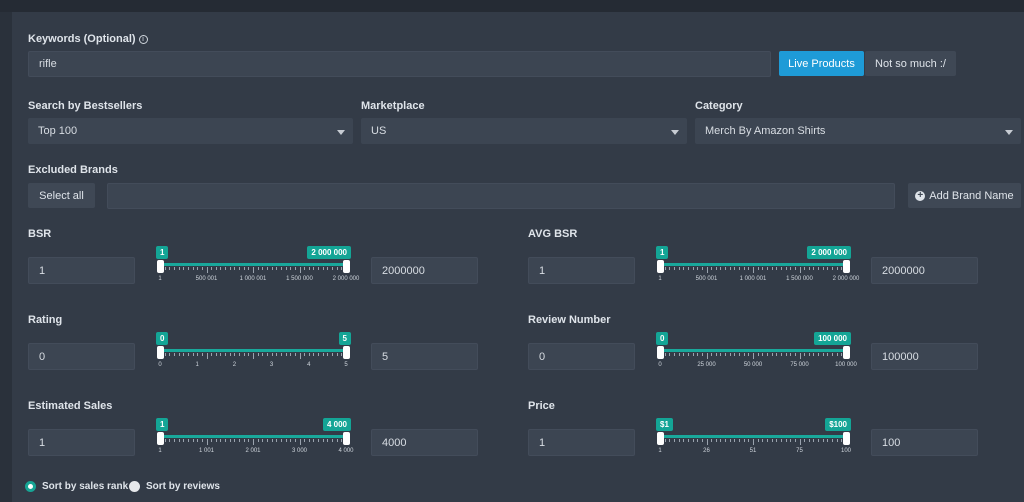  Describe the element at coordinates (424, 270) in the screenshot. I see `filter-bsr-max-input: 2000000` at that location.